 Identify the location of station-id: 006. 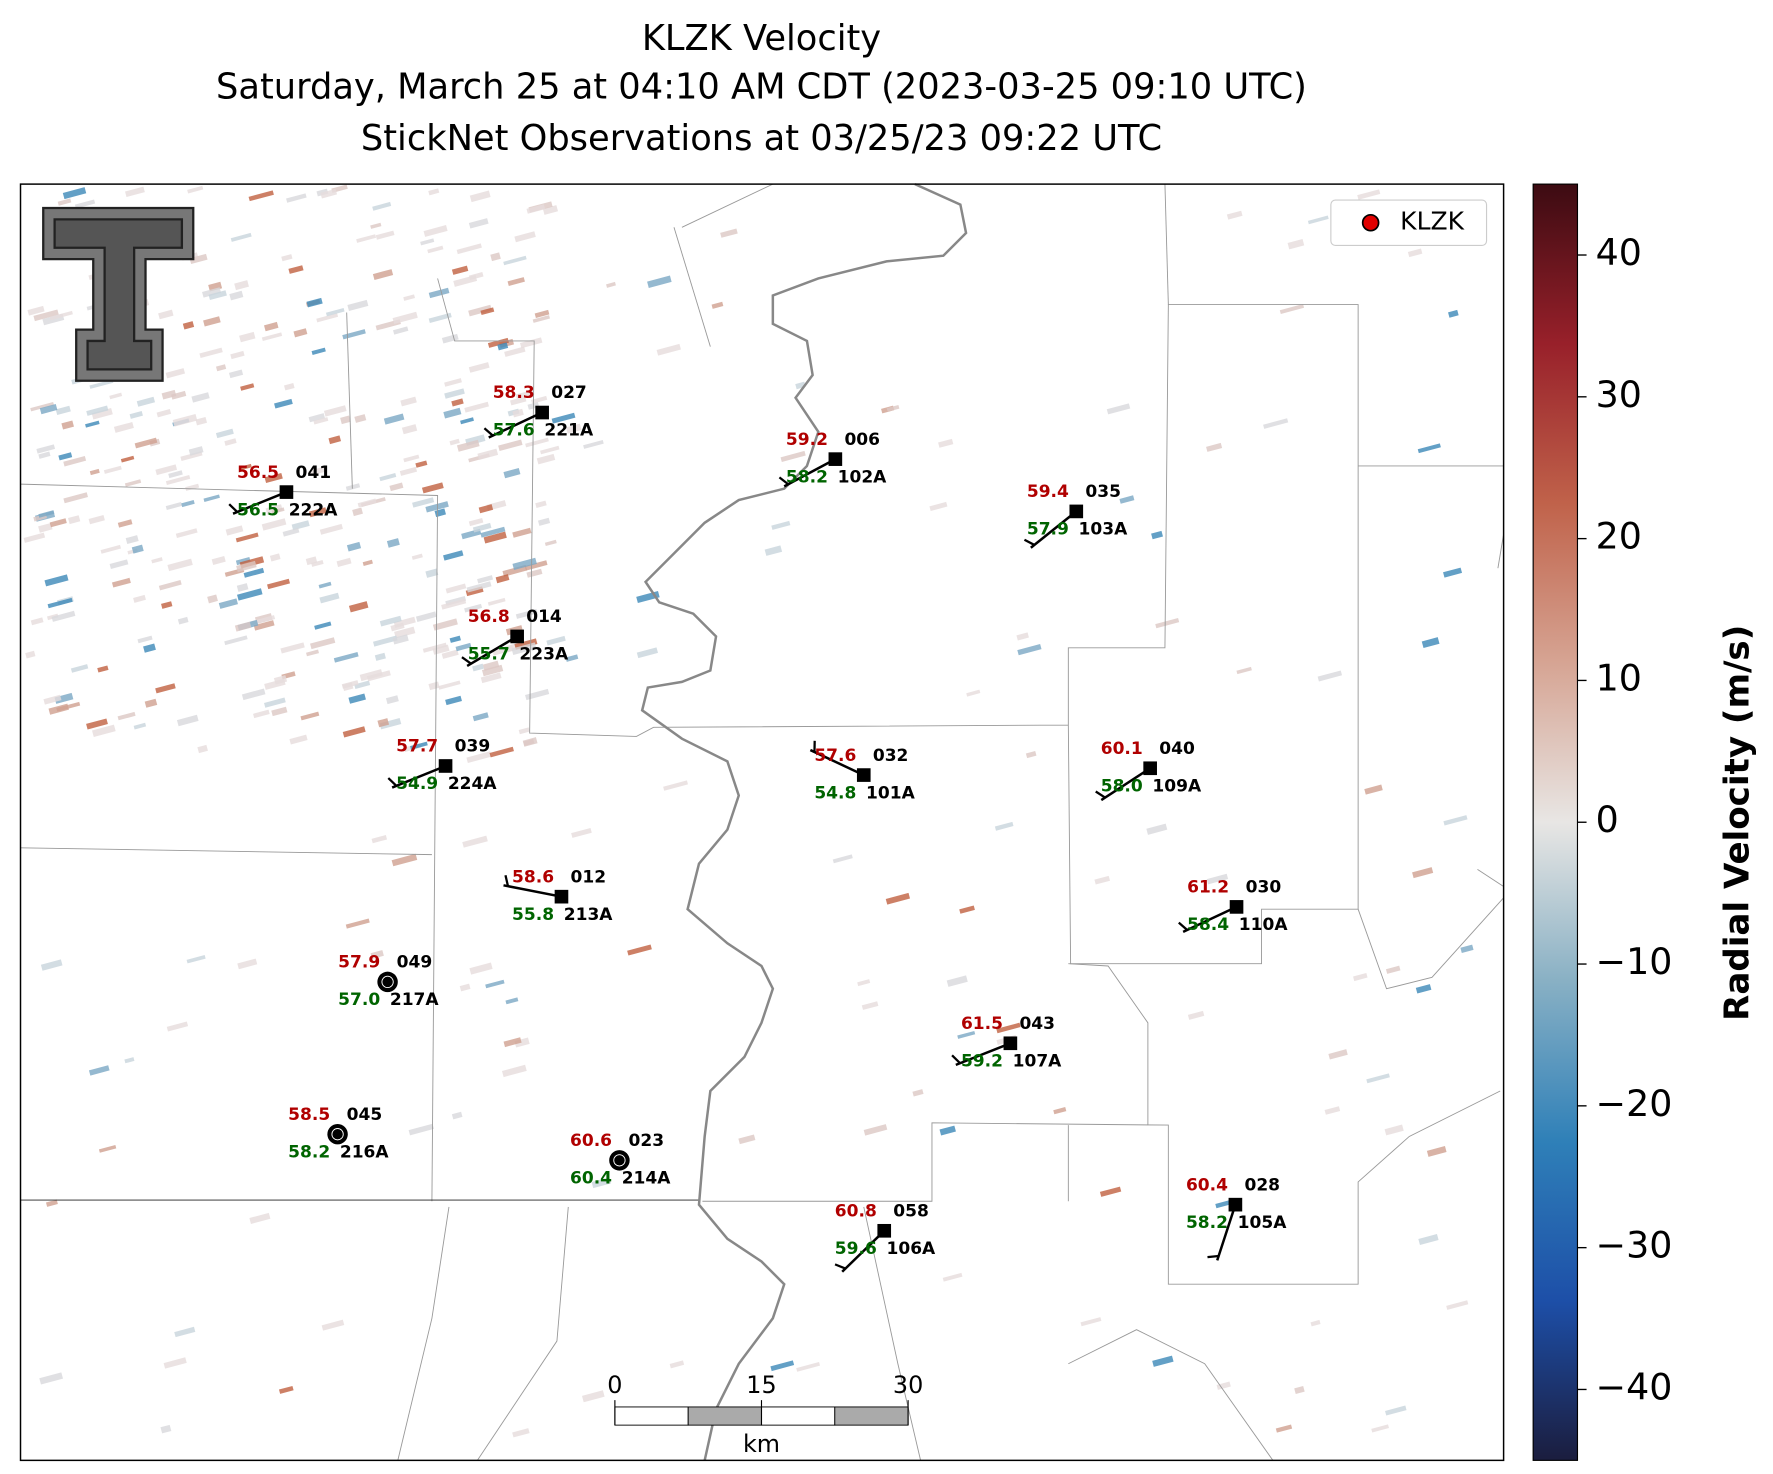
(862, 440).